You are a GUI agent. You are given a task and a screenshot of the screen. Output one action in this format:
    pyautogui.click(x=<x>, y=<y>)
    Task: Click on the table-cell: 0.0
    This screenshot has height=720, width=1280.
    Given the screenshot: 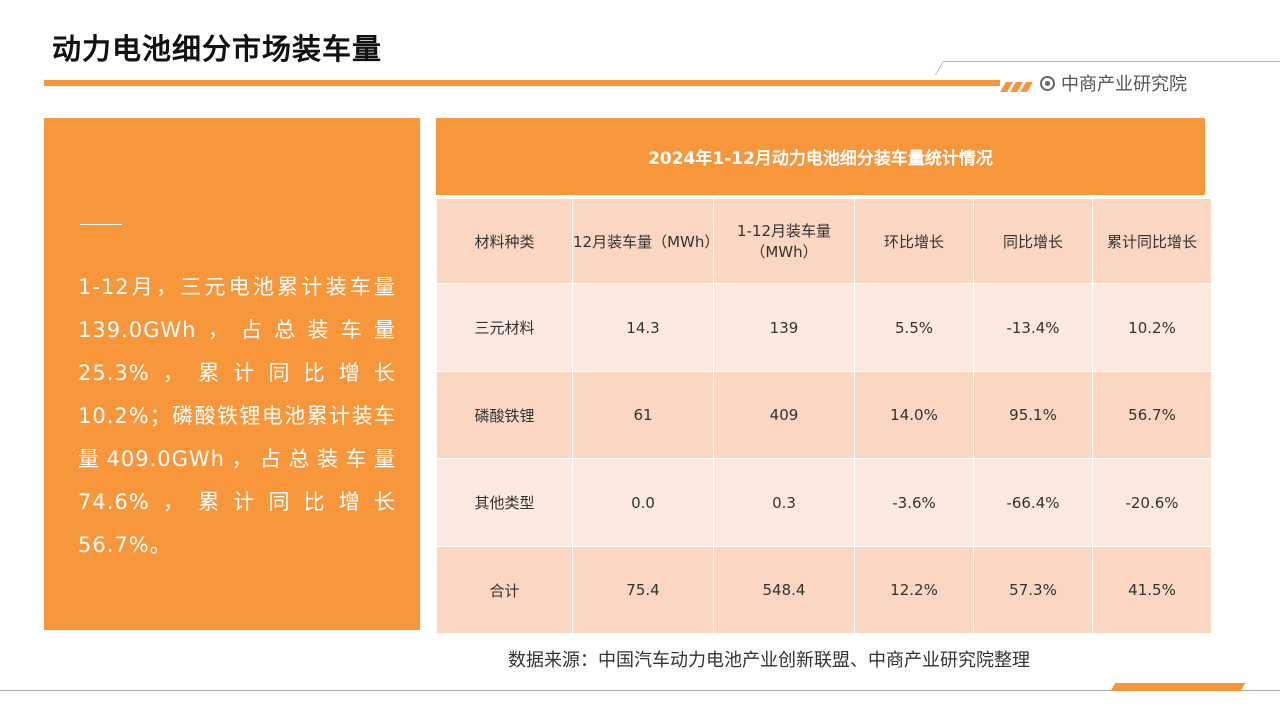 What is the action you would take?
    pyautogui.click(x=643, y=502)
    